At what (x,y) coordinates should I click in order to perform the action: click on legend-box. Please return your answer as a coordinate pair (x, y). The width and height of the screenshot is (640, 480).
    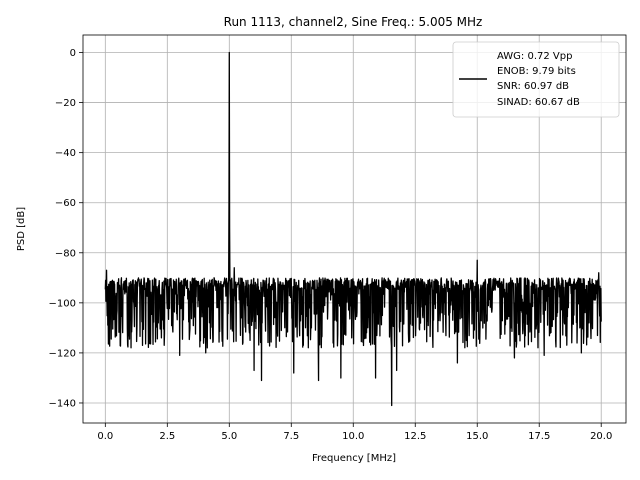
    Looking at the image, I should click on (536, 79).